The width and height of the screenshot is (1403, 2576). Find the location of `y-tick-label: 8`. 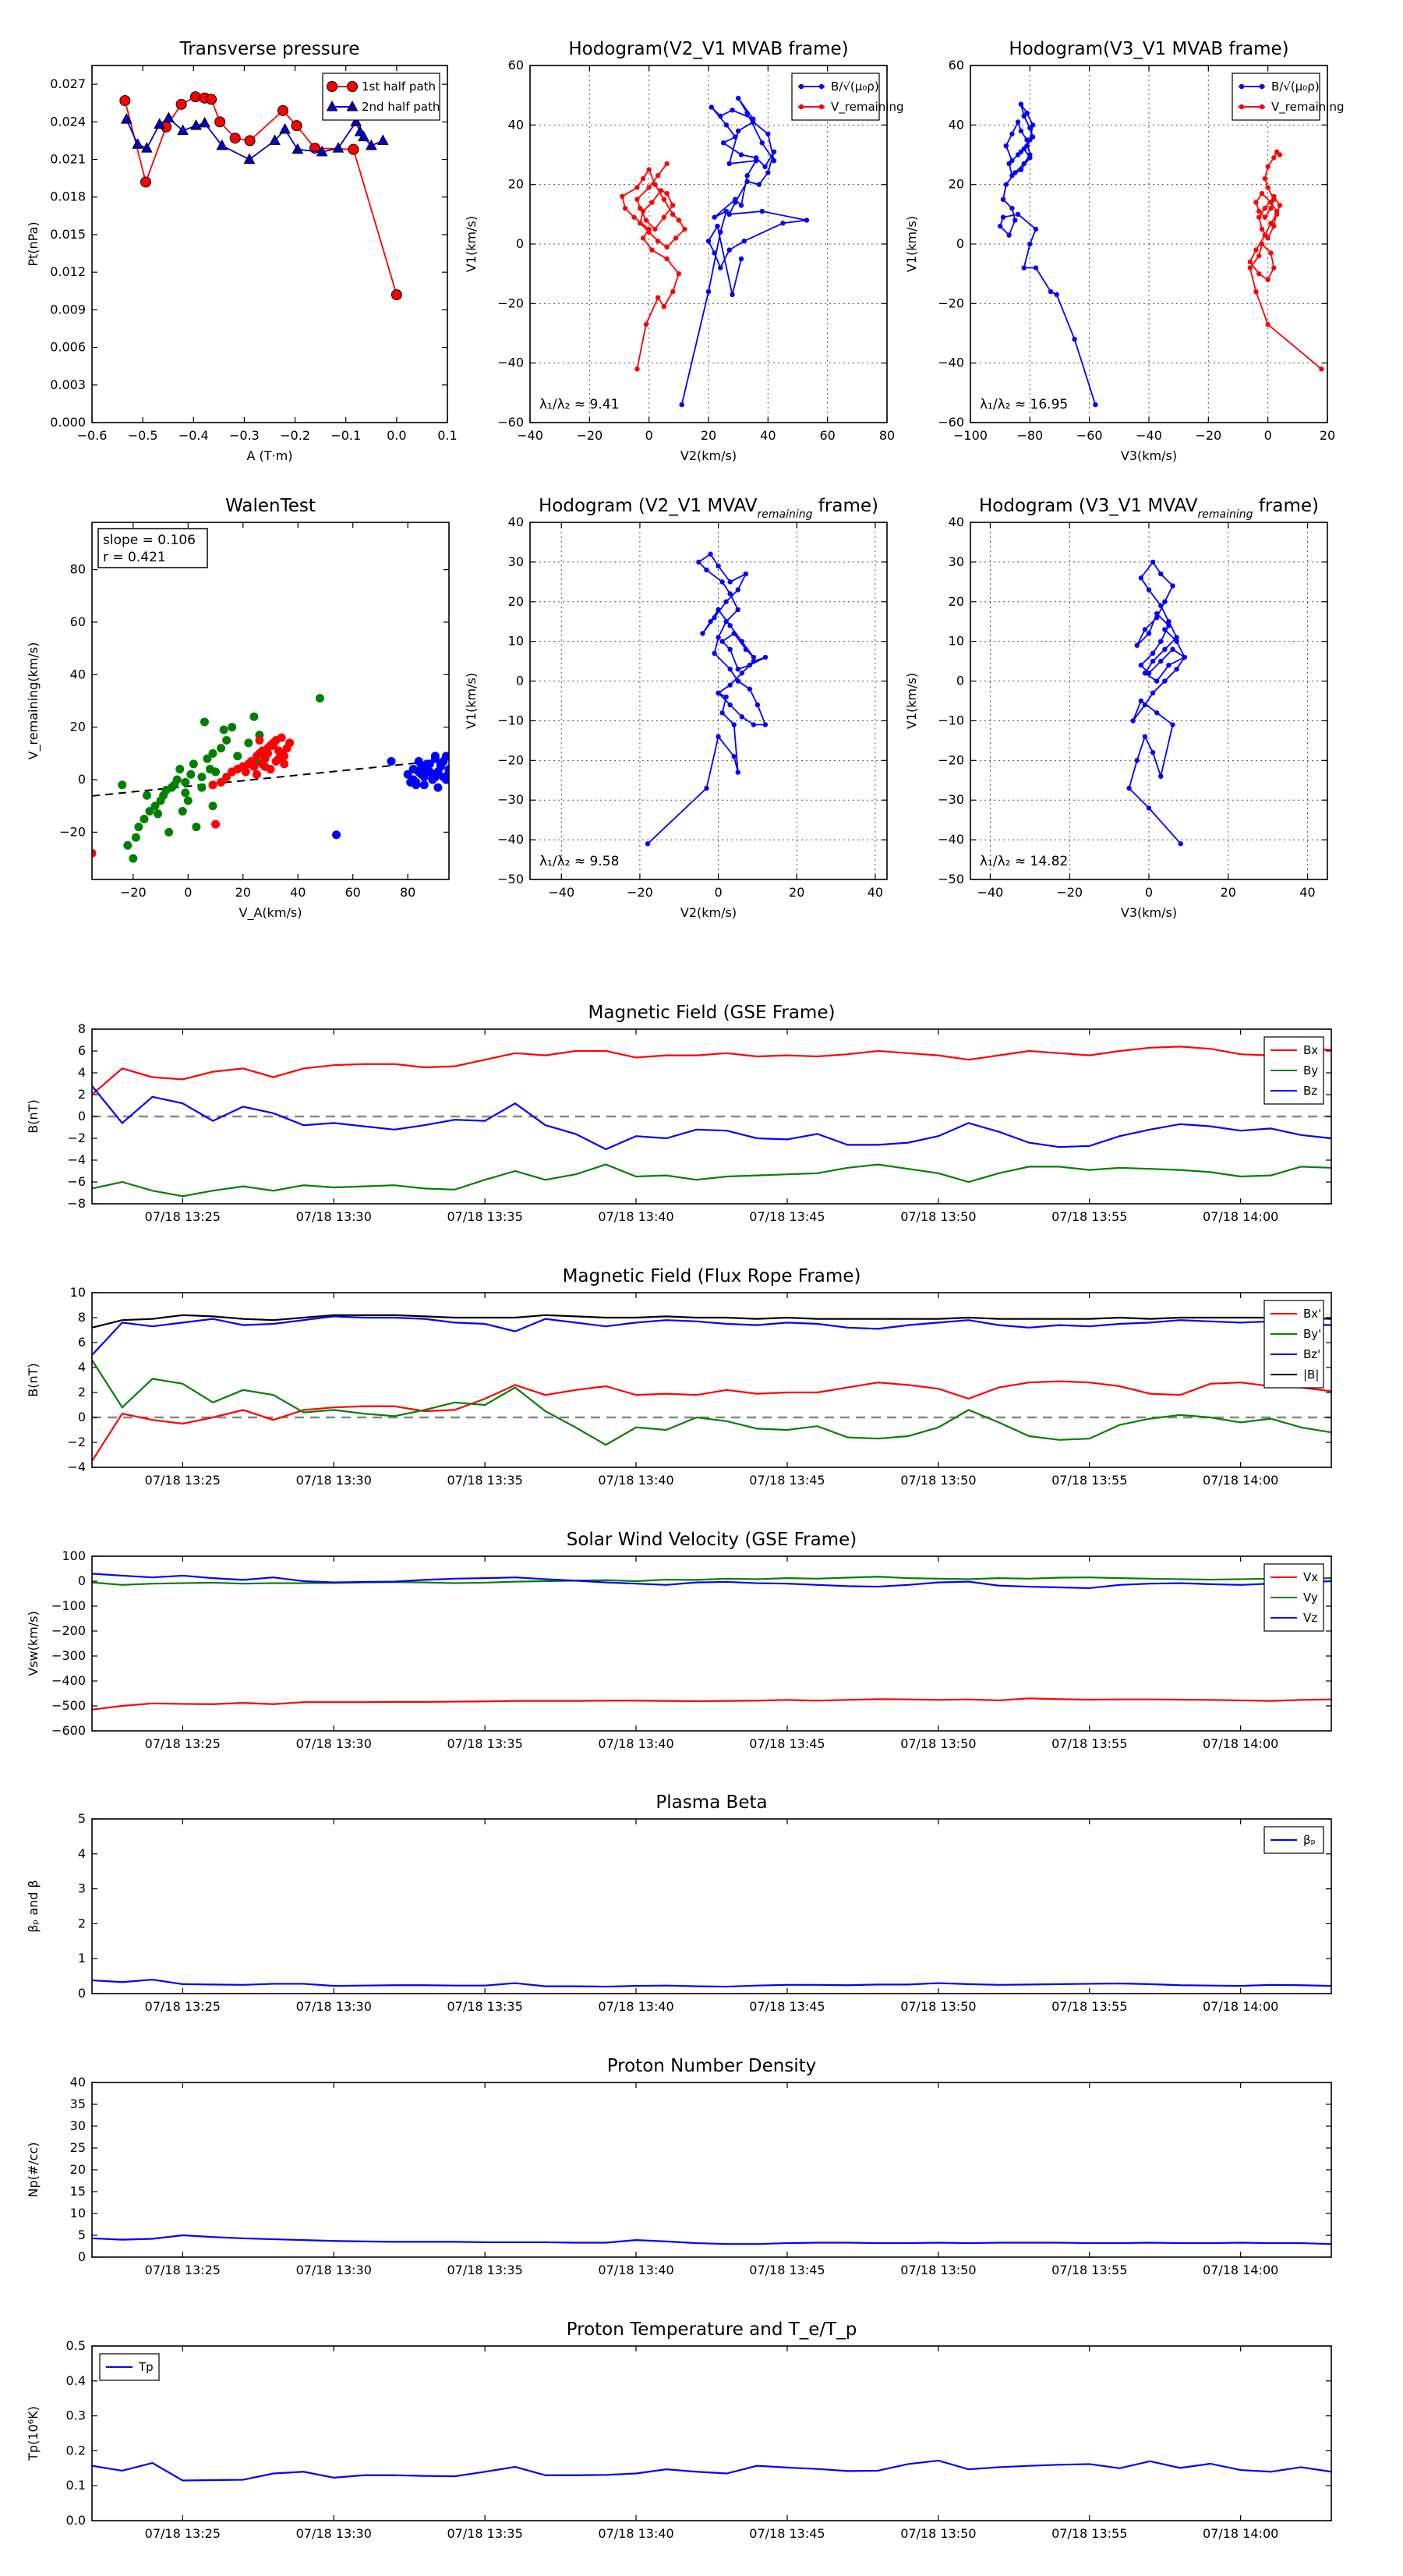

y-tick-label: 8 is located at coordinates (82, 1317).